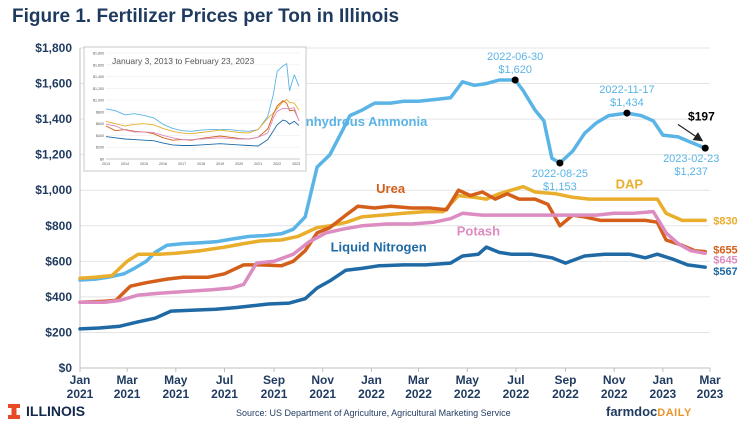 This screenshot has height=429, width=744. Describe the element at coordinates (220, 164) in the screenshot. I see `inset-x-tick-label: 2019` at that location.